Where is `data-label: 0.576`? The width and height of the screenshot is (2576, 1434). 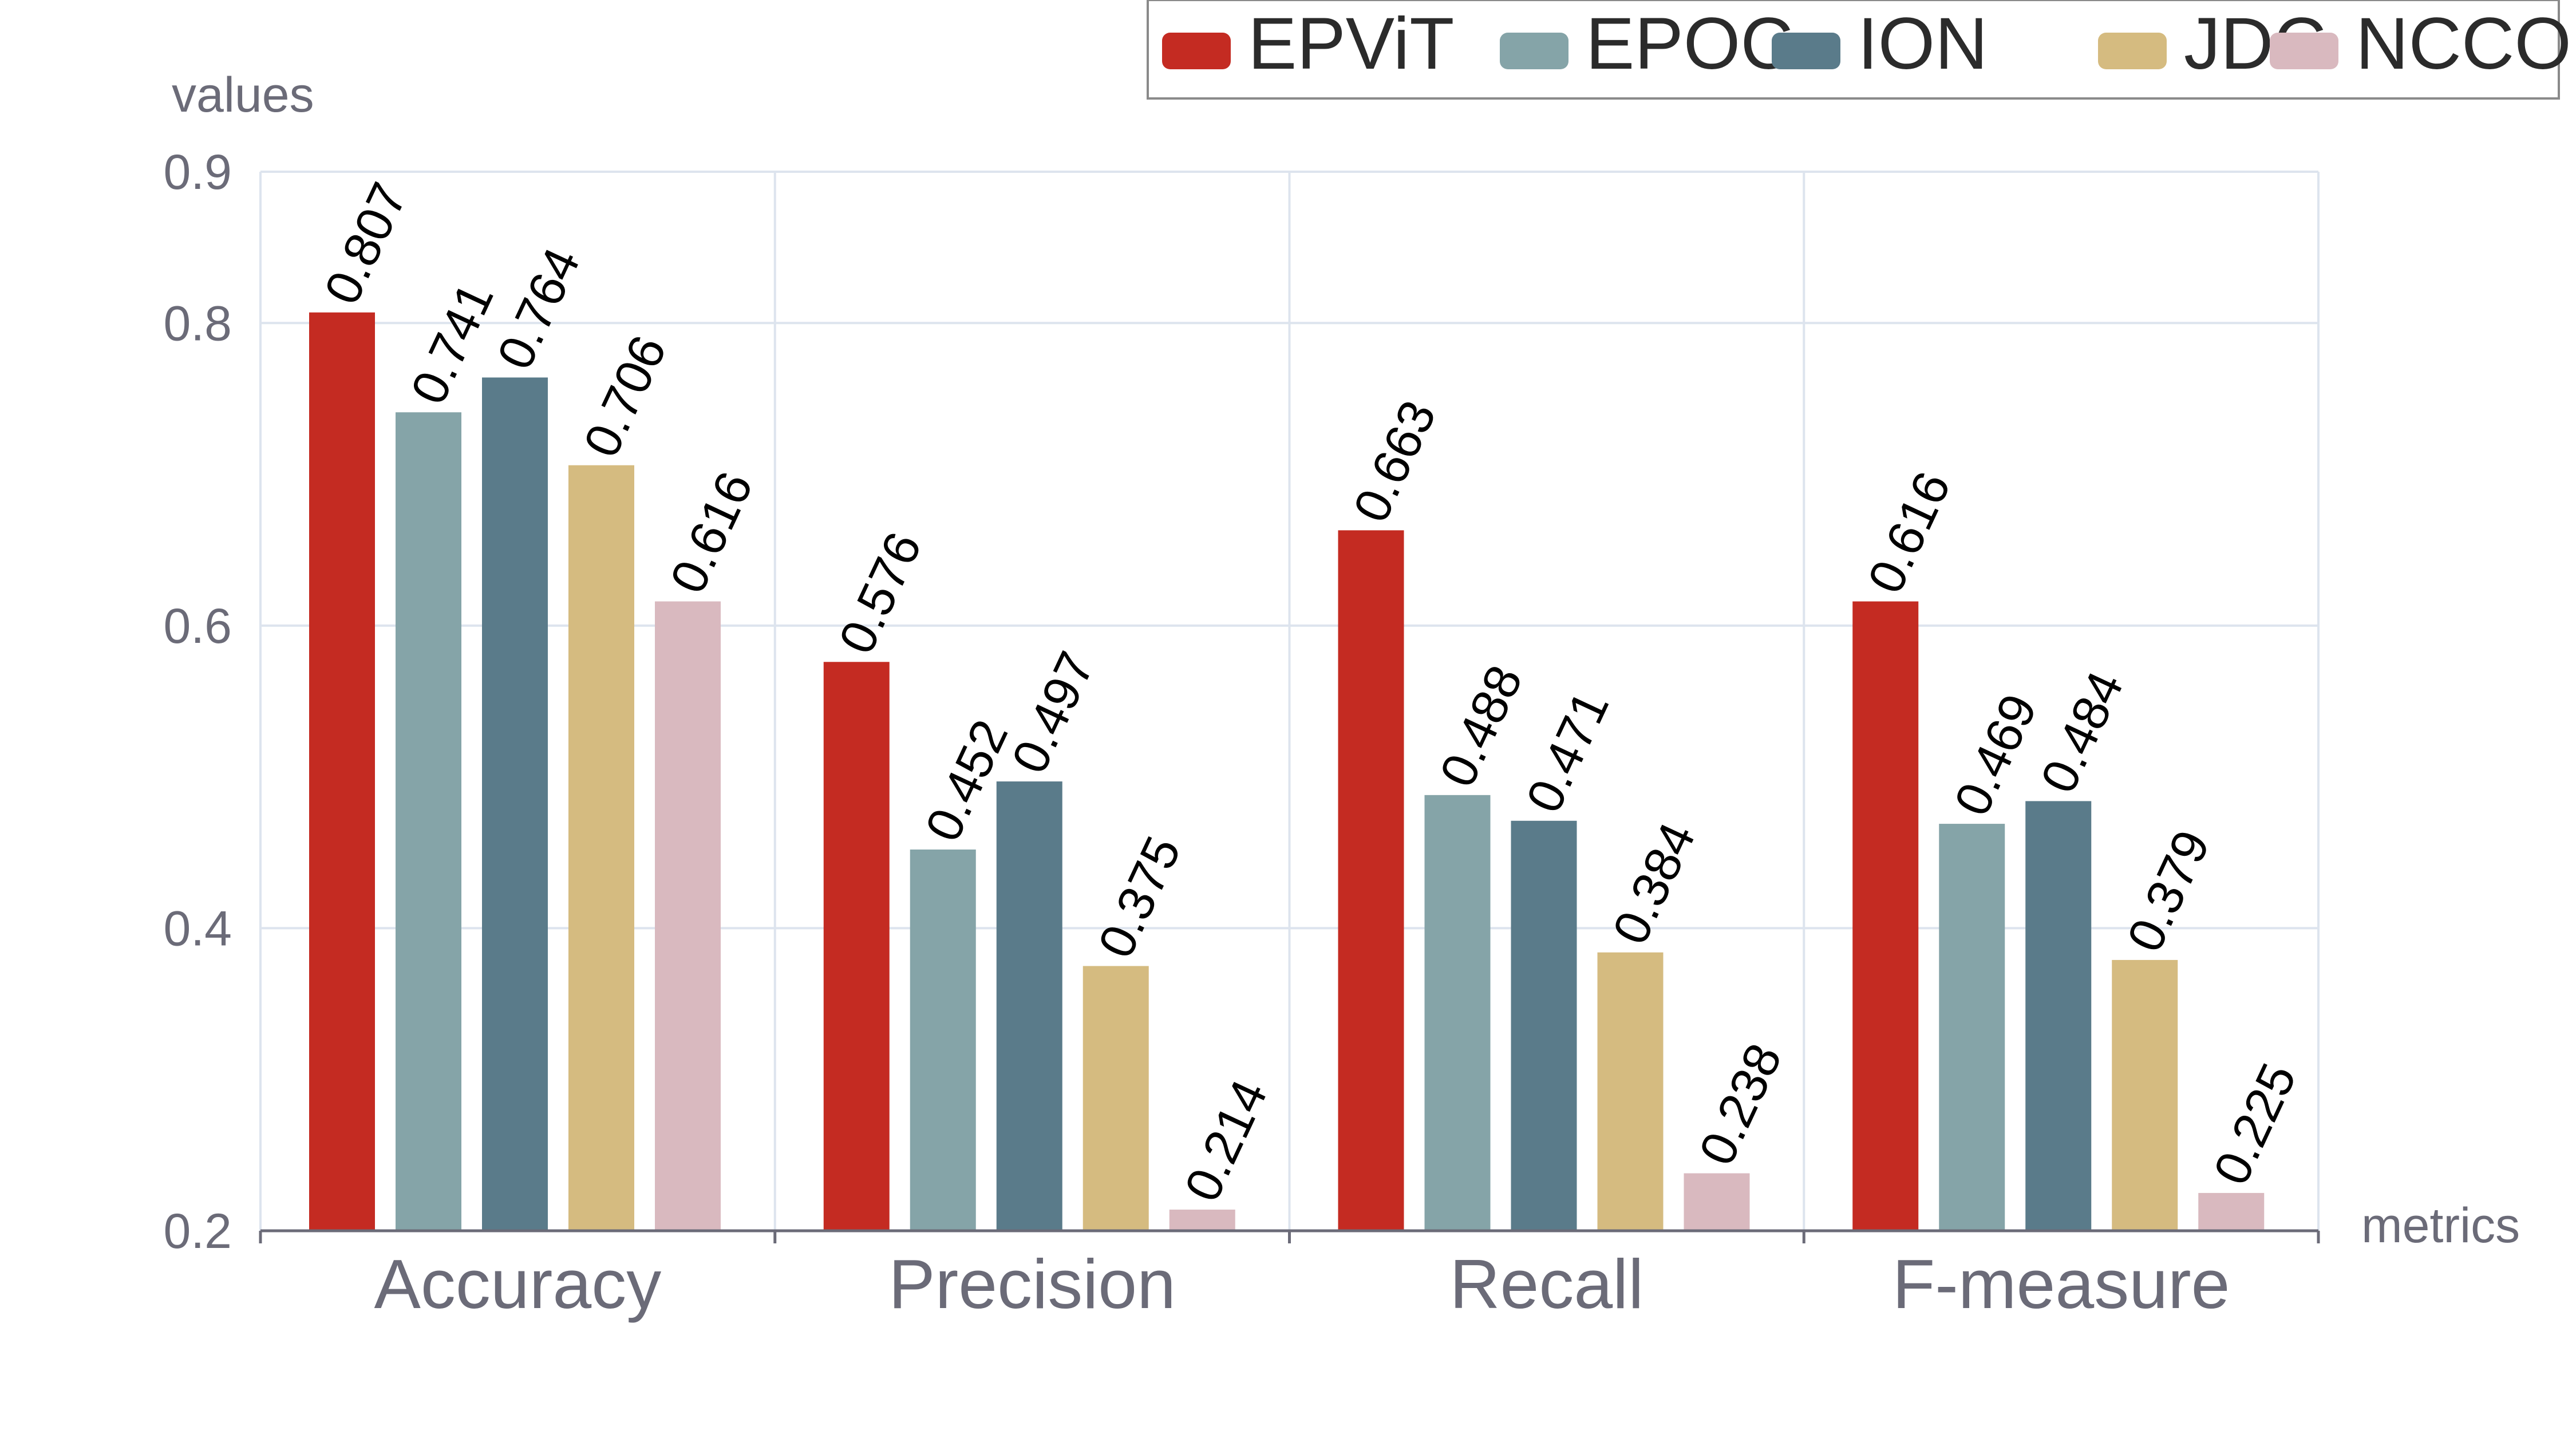
data-label: 0.576 is located at coordinates (880, 593).